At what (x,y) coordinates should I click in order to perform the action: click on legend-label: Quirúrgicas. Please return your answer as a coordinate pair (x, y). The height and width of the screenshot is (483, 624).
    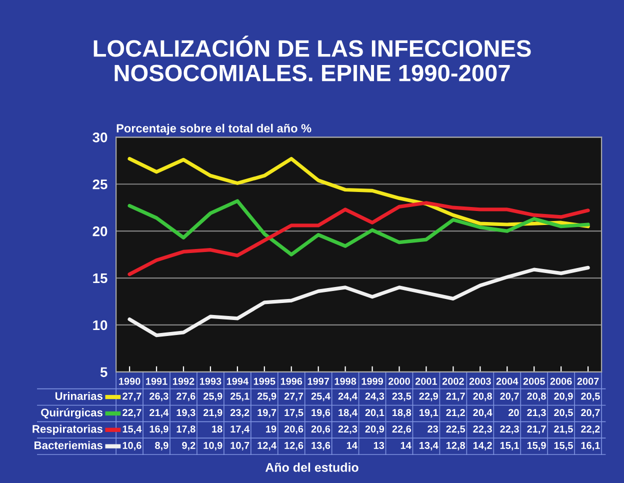
    Looking at the image, I should click on (72, 413).